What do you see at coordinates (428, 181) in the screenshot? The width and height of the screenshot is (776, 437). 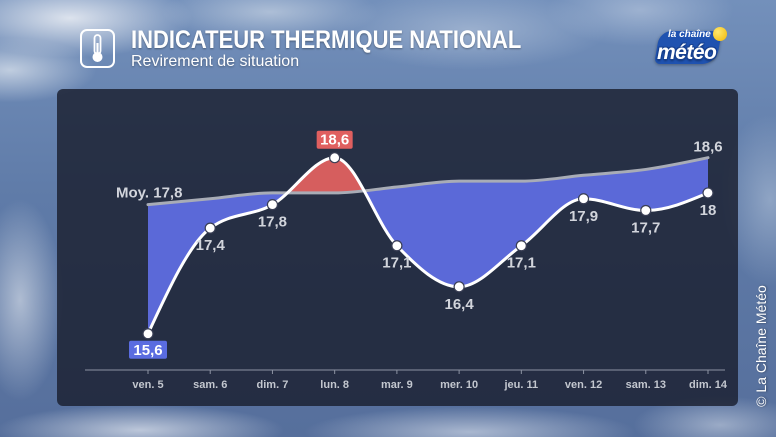 I see `average-line` at bounding box center [428, 181].